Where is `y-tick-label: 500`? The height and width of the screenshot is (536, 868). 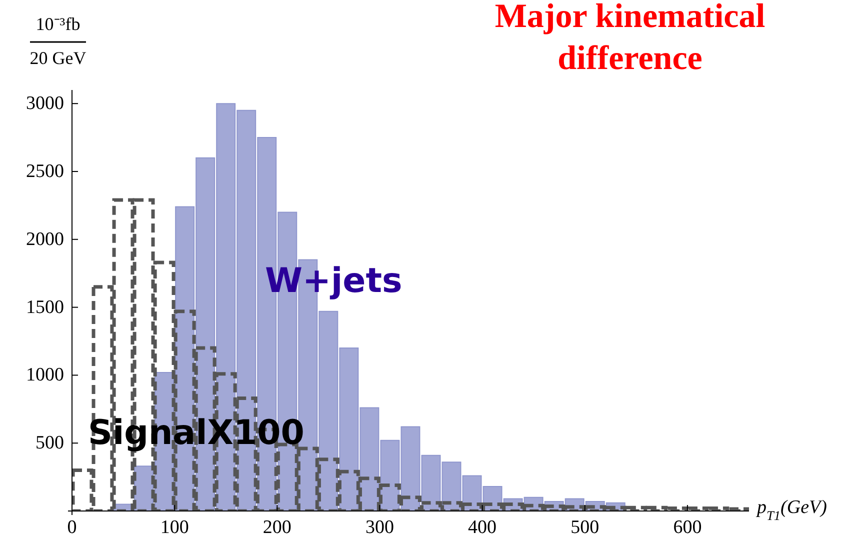
y-tick-label: 500 is located at coordinates (50, 443).